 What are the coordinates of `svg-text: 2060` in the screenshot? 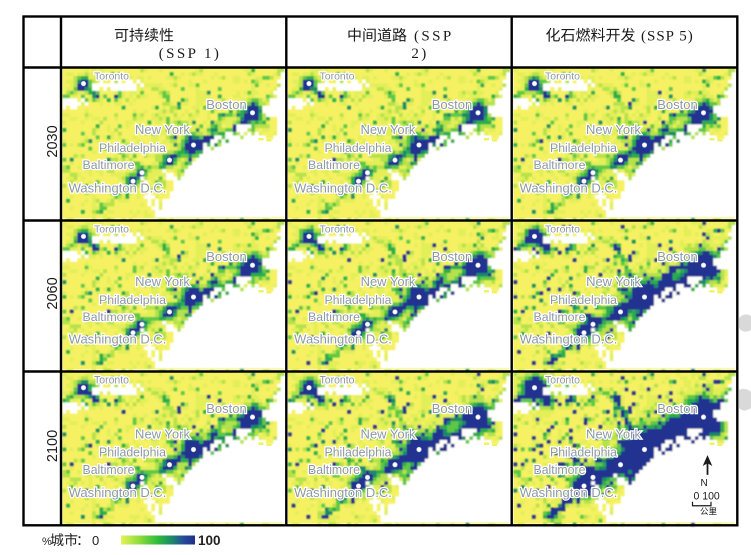 It's located at (53, 293).